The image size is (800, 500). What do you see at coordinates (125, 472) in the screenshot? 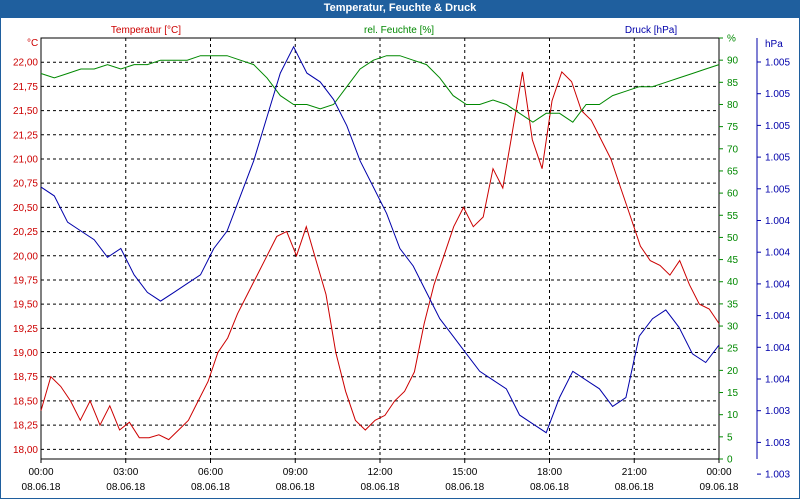
I see `x-tick-time: 03:00` at bounding box center [125, 472].